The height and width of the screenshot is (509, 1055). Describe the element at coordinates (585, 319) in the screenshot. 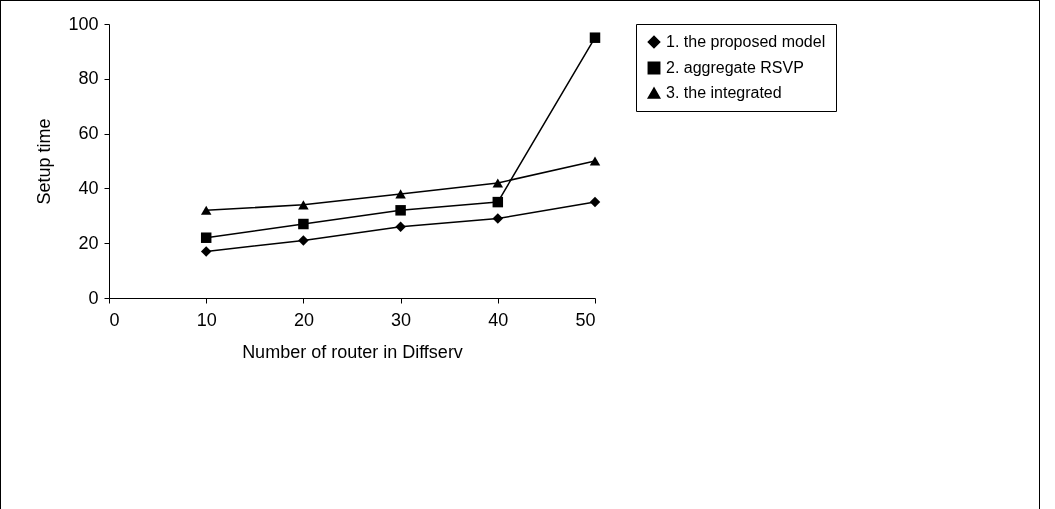

I see `x-tick-label: 50` at that location.